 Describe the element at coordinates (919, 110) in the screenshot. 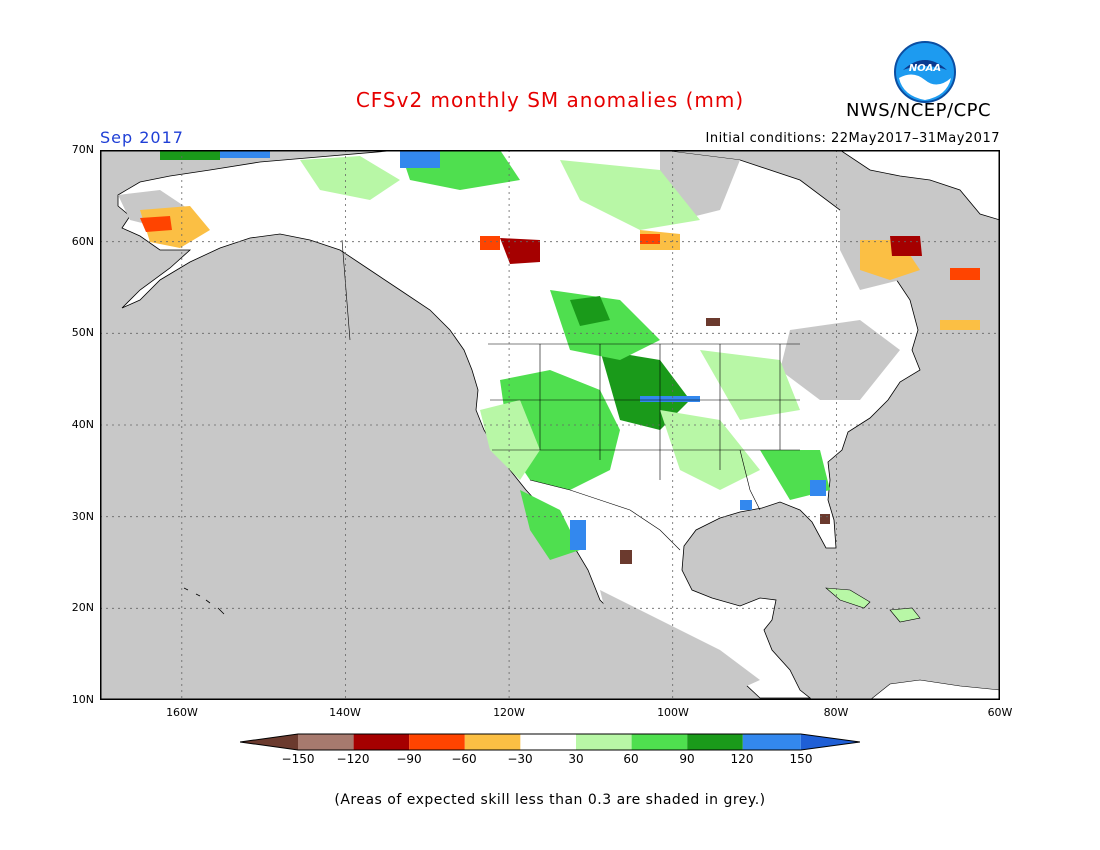

I see `agency-label: NWS/NCEP/CPC` at that location.